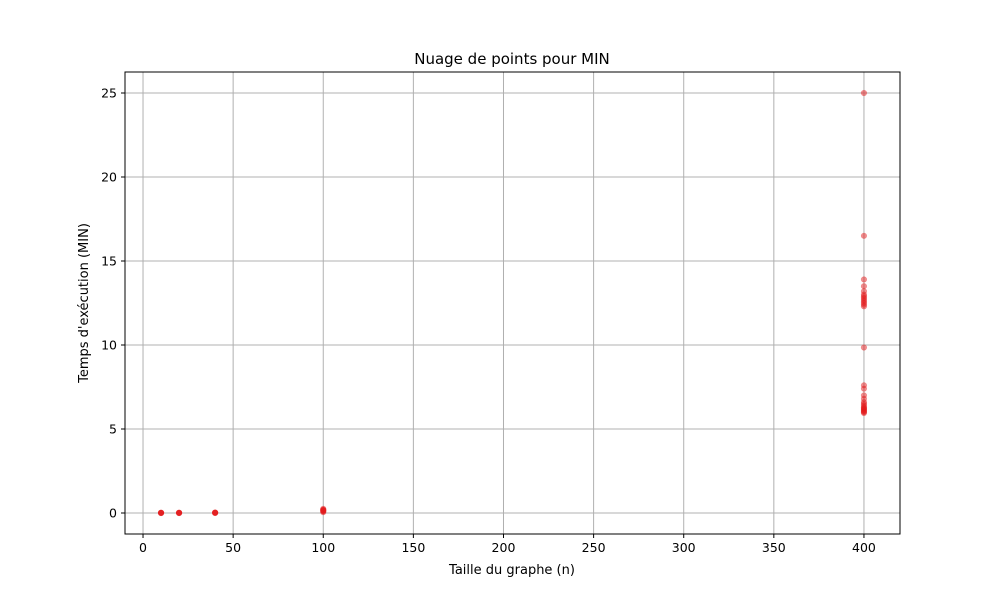 The height and width of the screenshot is (600, 1000). I want to click on x-axis-label: Taille du graphe (n), so click(511, 570).